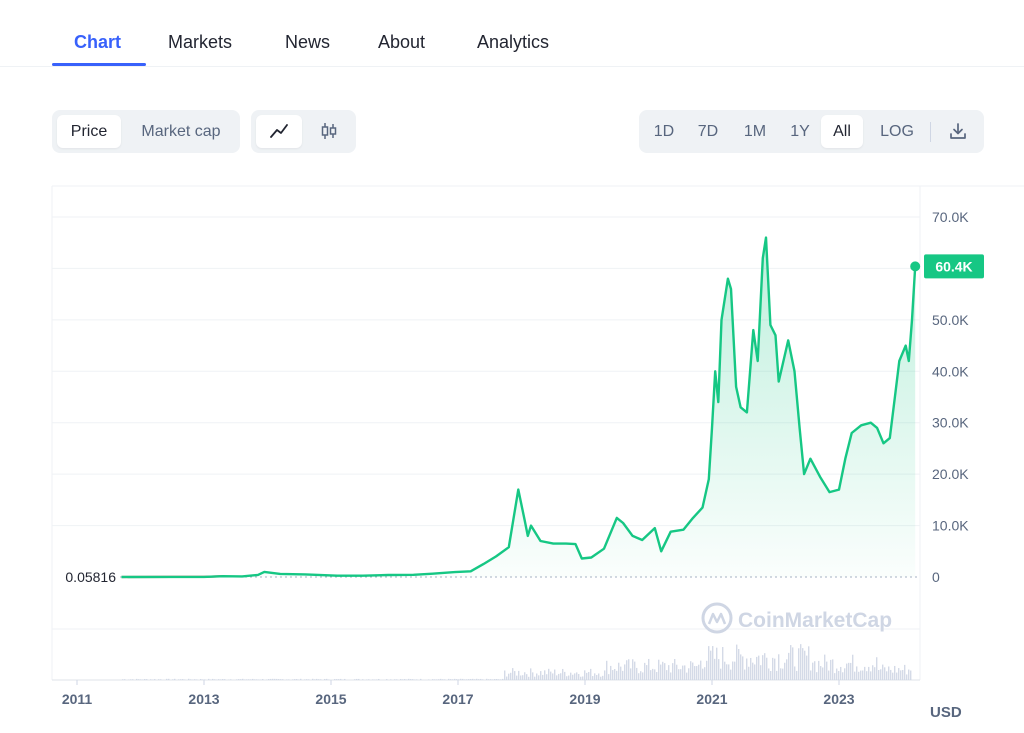  I want to click on download-icon, so click(958, 131).